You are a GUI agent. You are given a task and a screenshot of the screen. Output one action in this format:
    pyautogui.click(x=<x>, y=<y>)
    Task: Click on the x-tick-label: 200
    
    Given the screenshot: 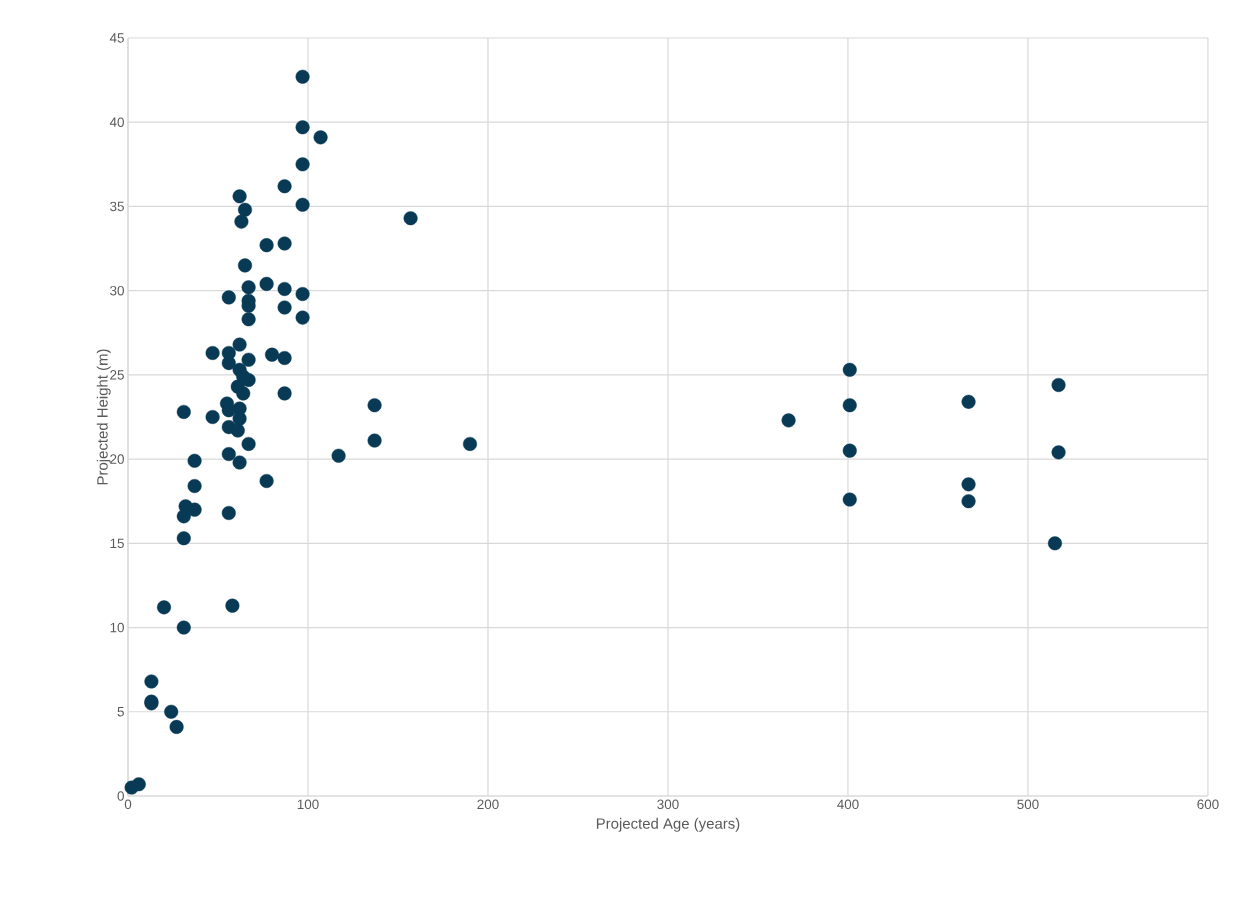 What is the action you would take?
    pyautogui.click(x=488, y=804)
    